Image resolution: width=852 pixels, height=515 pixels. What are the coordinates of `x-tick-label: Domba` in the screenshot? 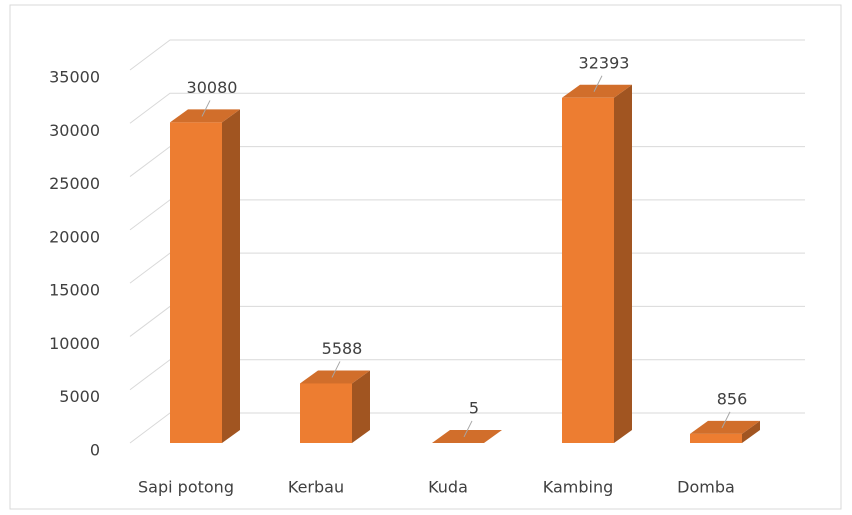 It's located at (706, 487).